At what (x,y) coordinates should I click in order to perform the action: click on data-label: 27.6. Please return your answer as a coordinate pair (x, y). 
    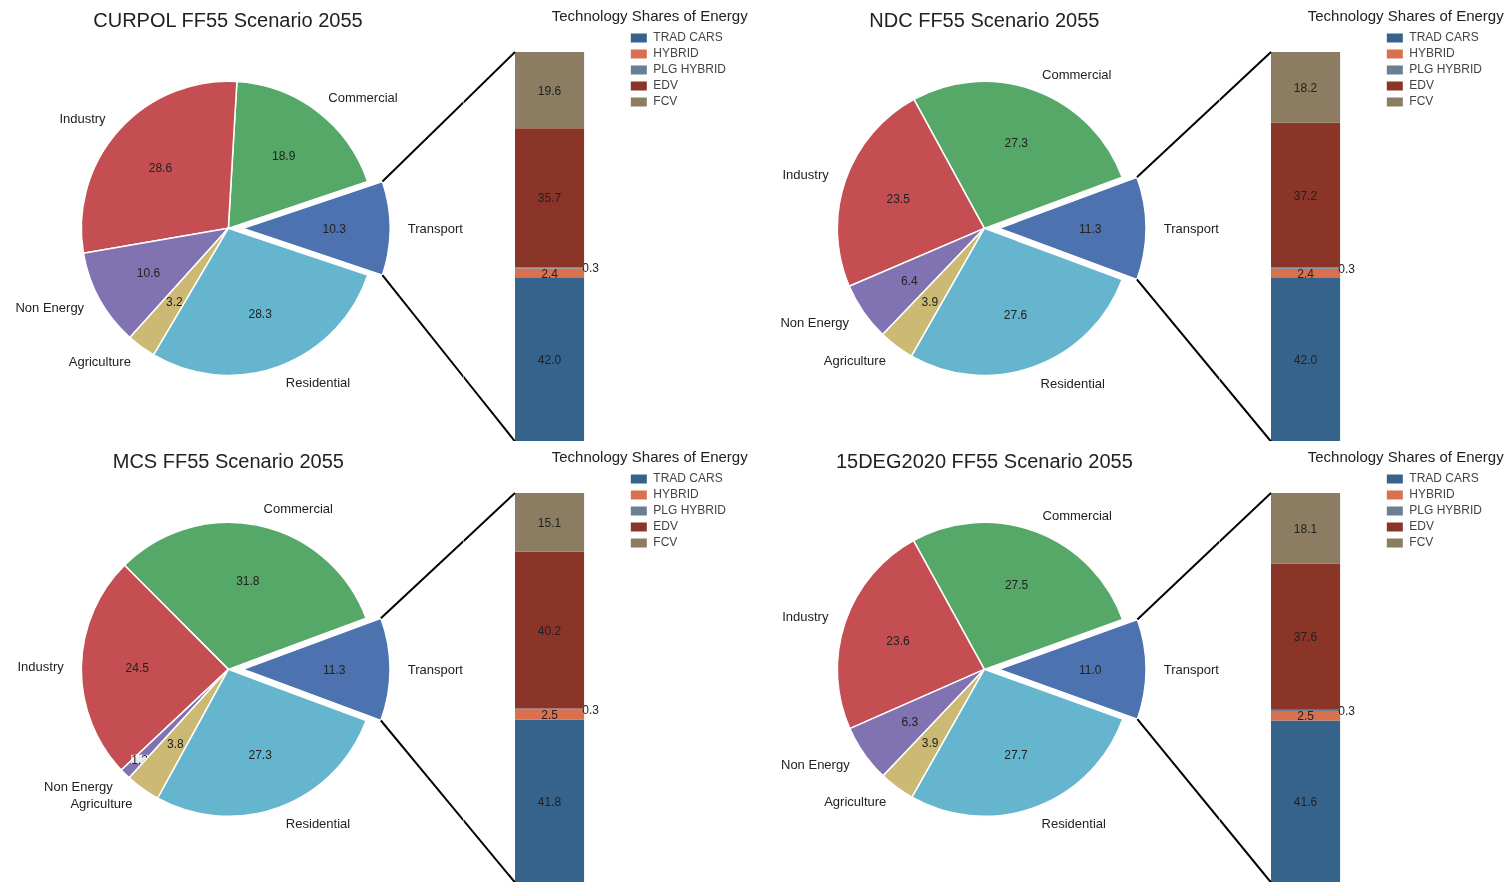
    Looking at the image, I should click on (1015, 314).